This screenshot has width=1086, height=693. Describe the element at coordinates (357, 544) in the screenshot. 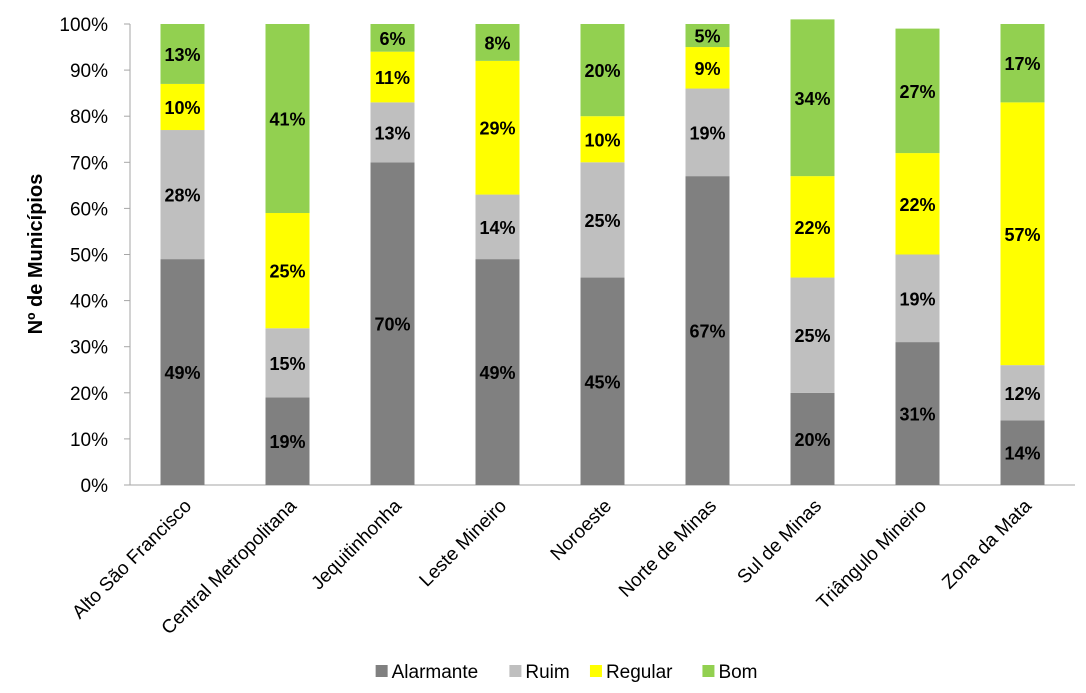

I see `x-tick-label: Jequitinhonha` at that location.